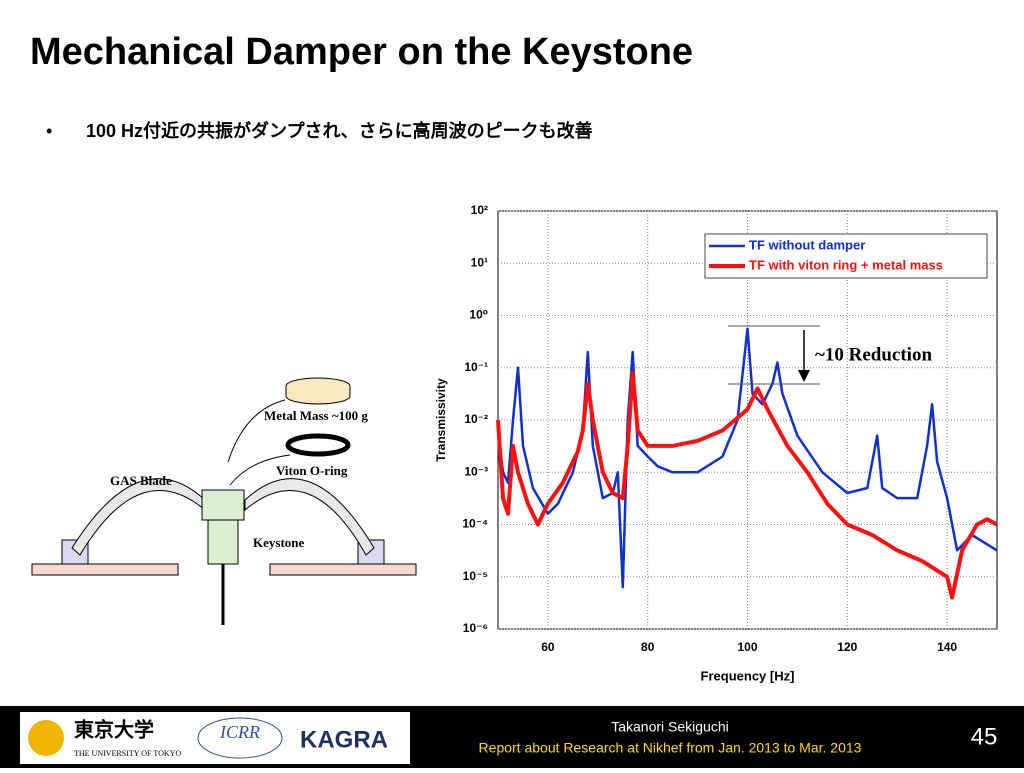  What do you see at coordinates (279, 542) in the screenshot?
I see `diagram-label: Keystone` at bounding box center [279, 542].